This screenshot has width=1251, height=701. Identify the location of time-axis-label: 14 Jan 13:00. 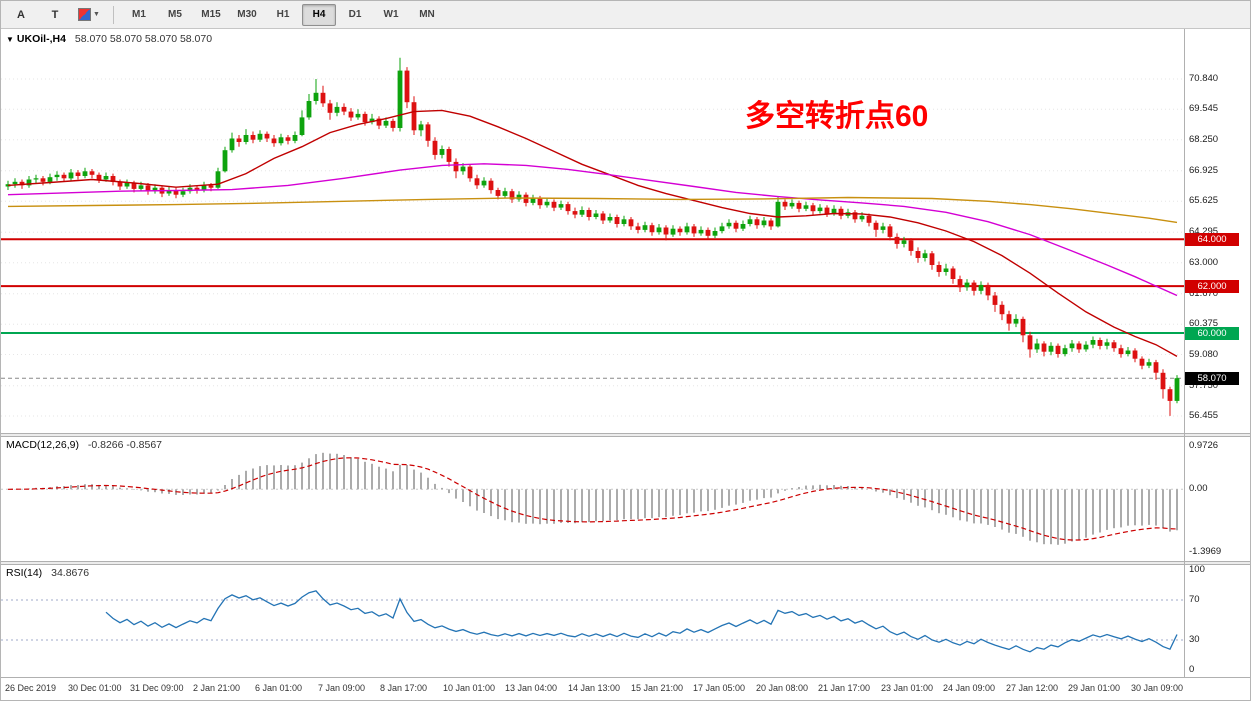
(594, 688).